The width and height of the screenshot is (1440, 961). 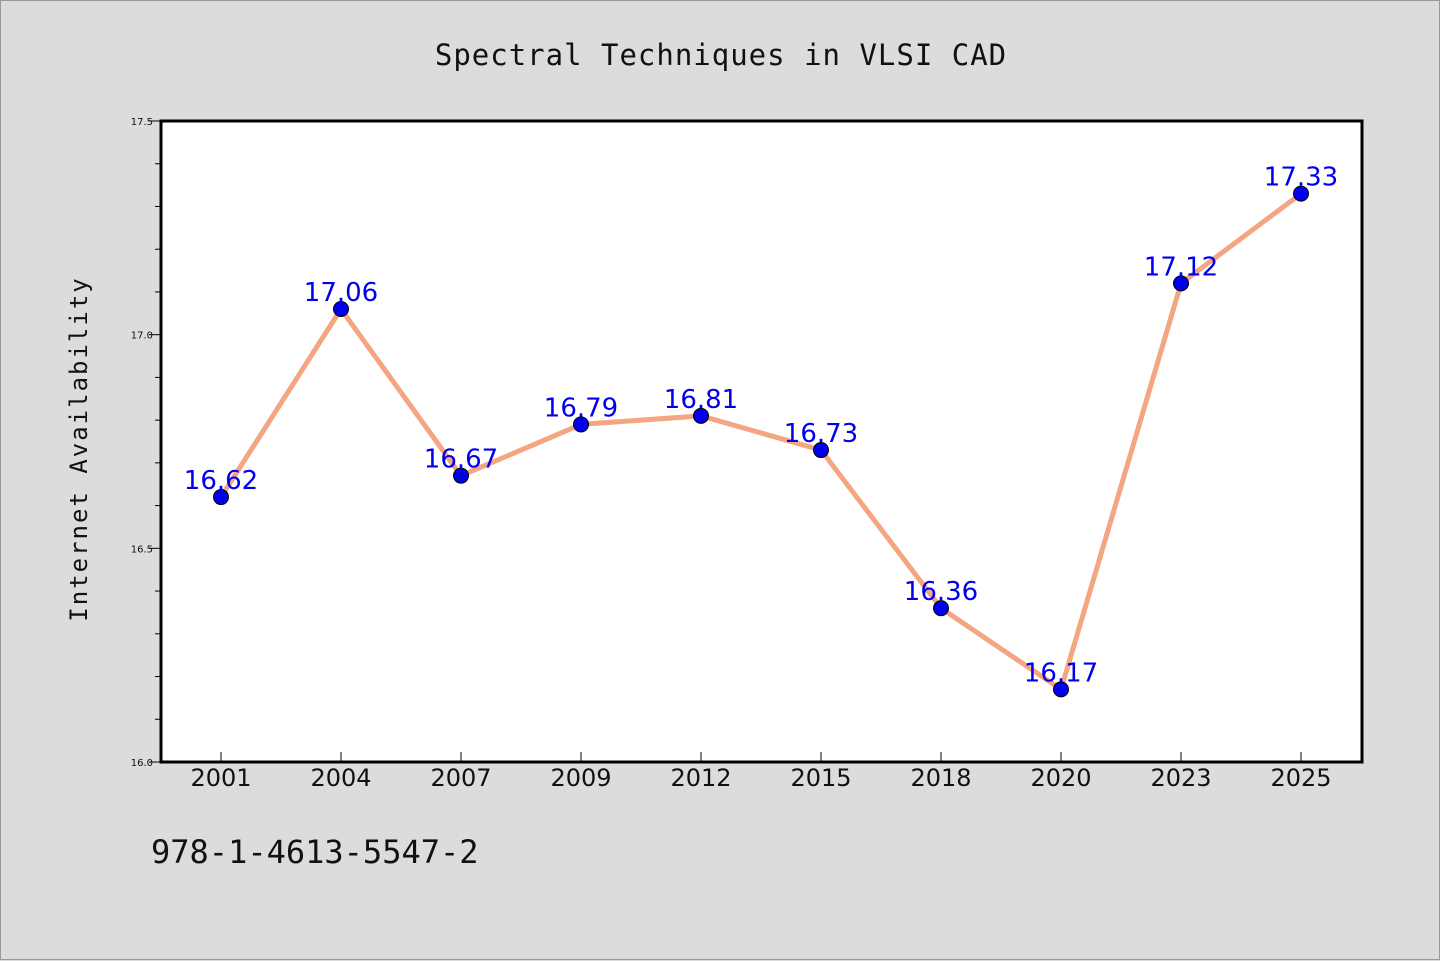 I want to click on data-label: 16.81, so click(x=701, y=400).